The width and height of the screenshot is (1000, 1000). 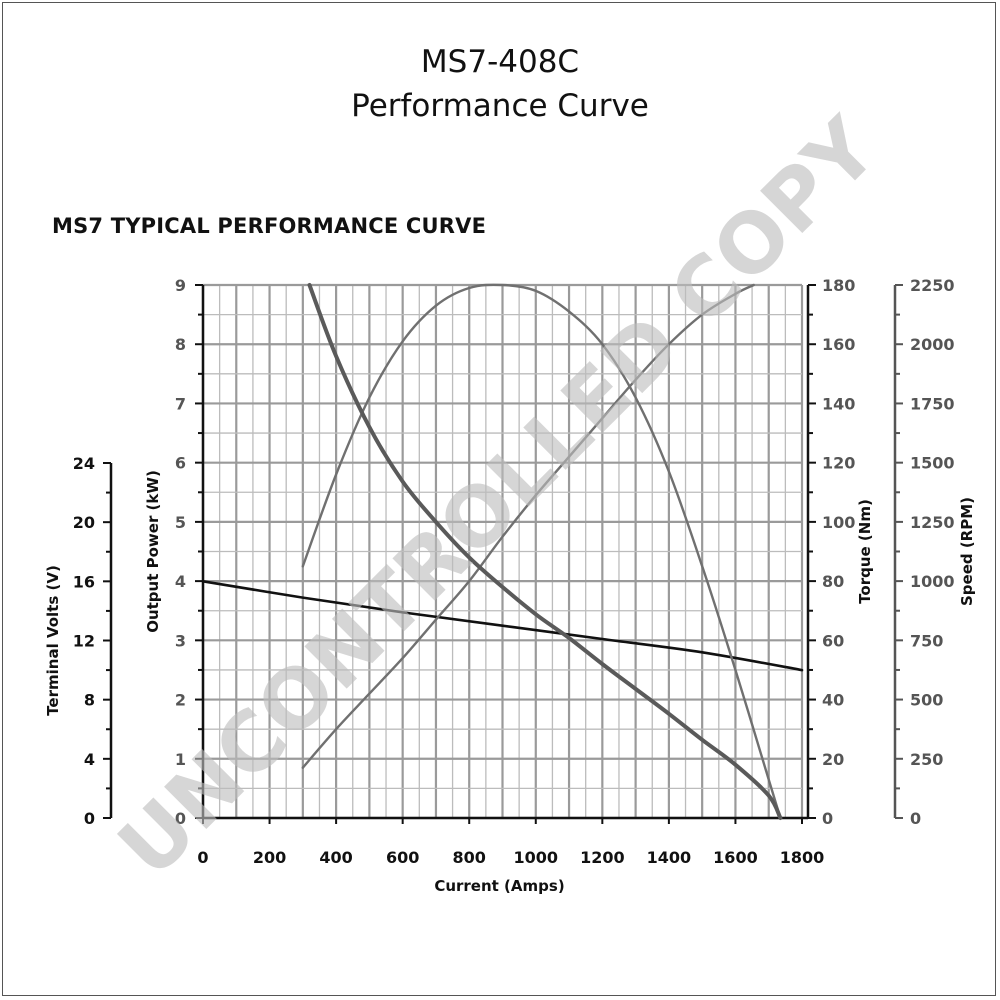 I want to click on x-tick-label: 400, so click(x=335, y=857).